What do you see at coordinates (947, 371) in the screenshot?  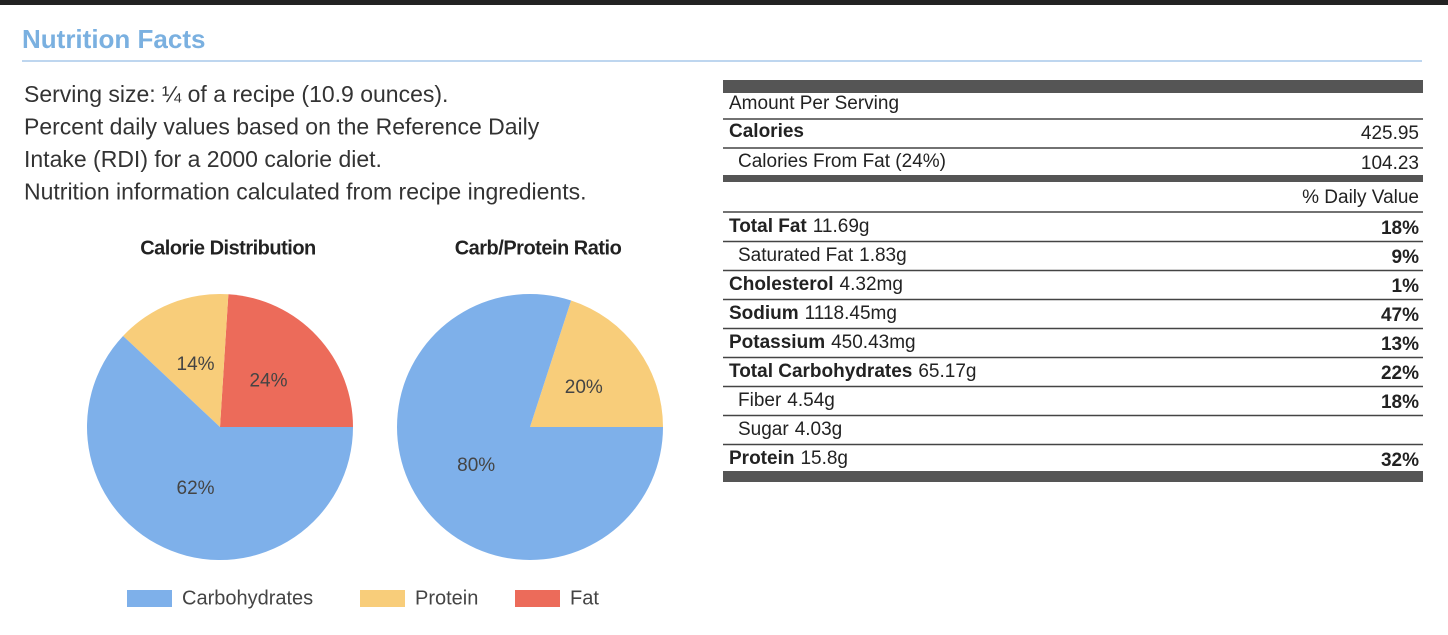 I see `nutrient-amount: 65.17g` at bounding box center [947, 371].